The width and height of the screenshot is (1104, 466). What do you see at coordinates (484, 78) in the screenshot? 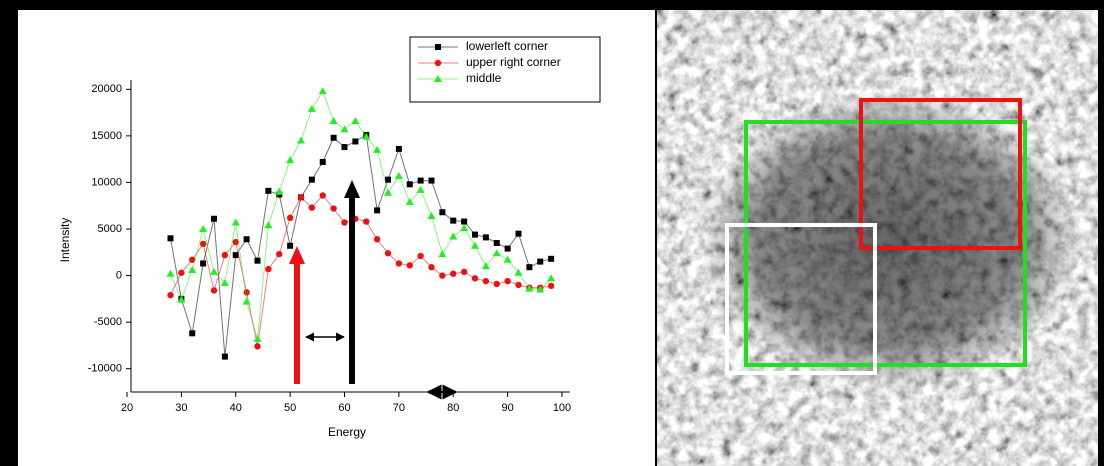
I see `legend-label: middle` at bounding box center [484, 78].